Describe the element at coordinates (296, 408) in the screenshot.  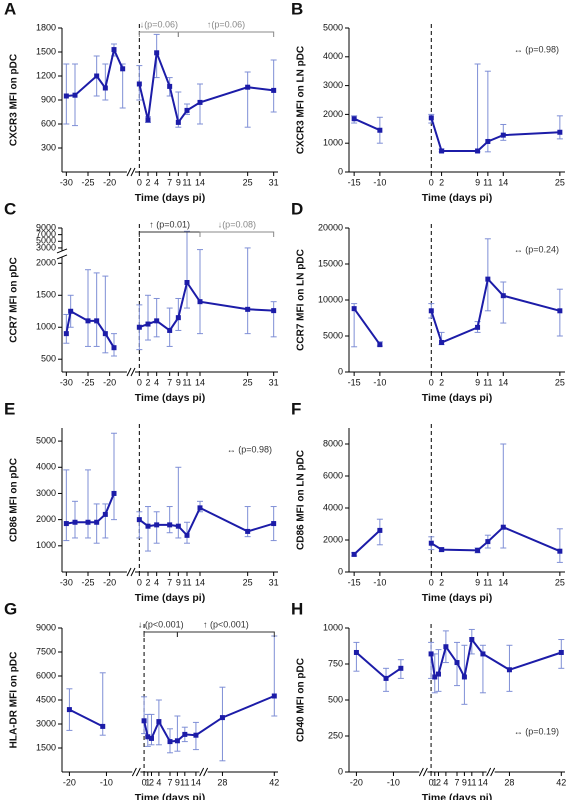
I see `panel-letter: F` at that location.